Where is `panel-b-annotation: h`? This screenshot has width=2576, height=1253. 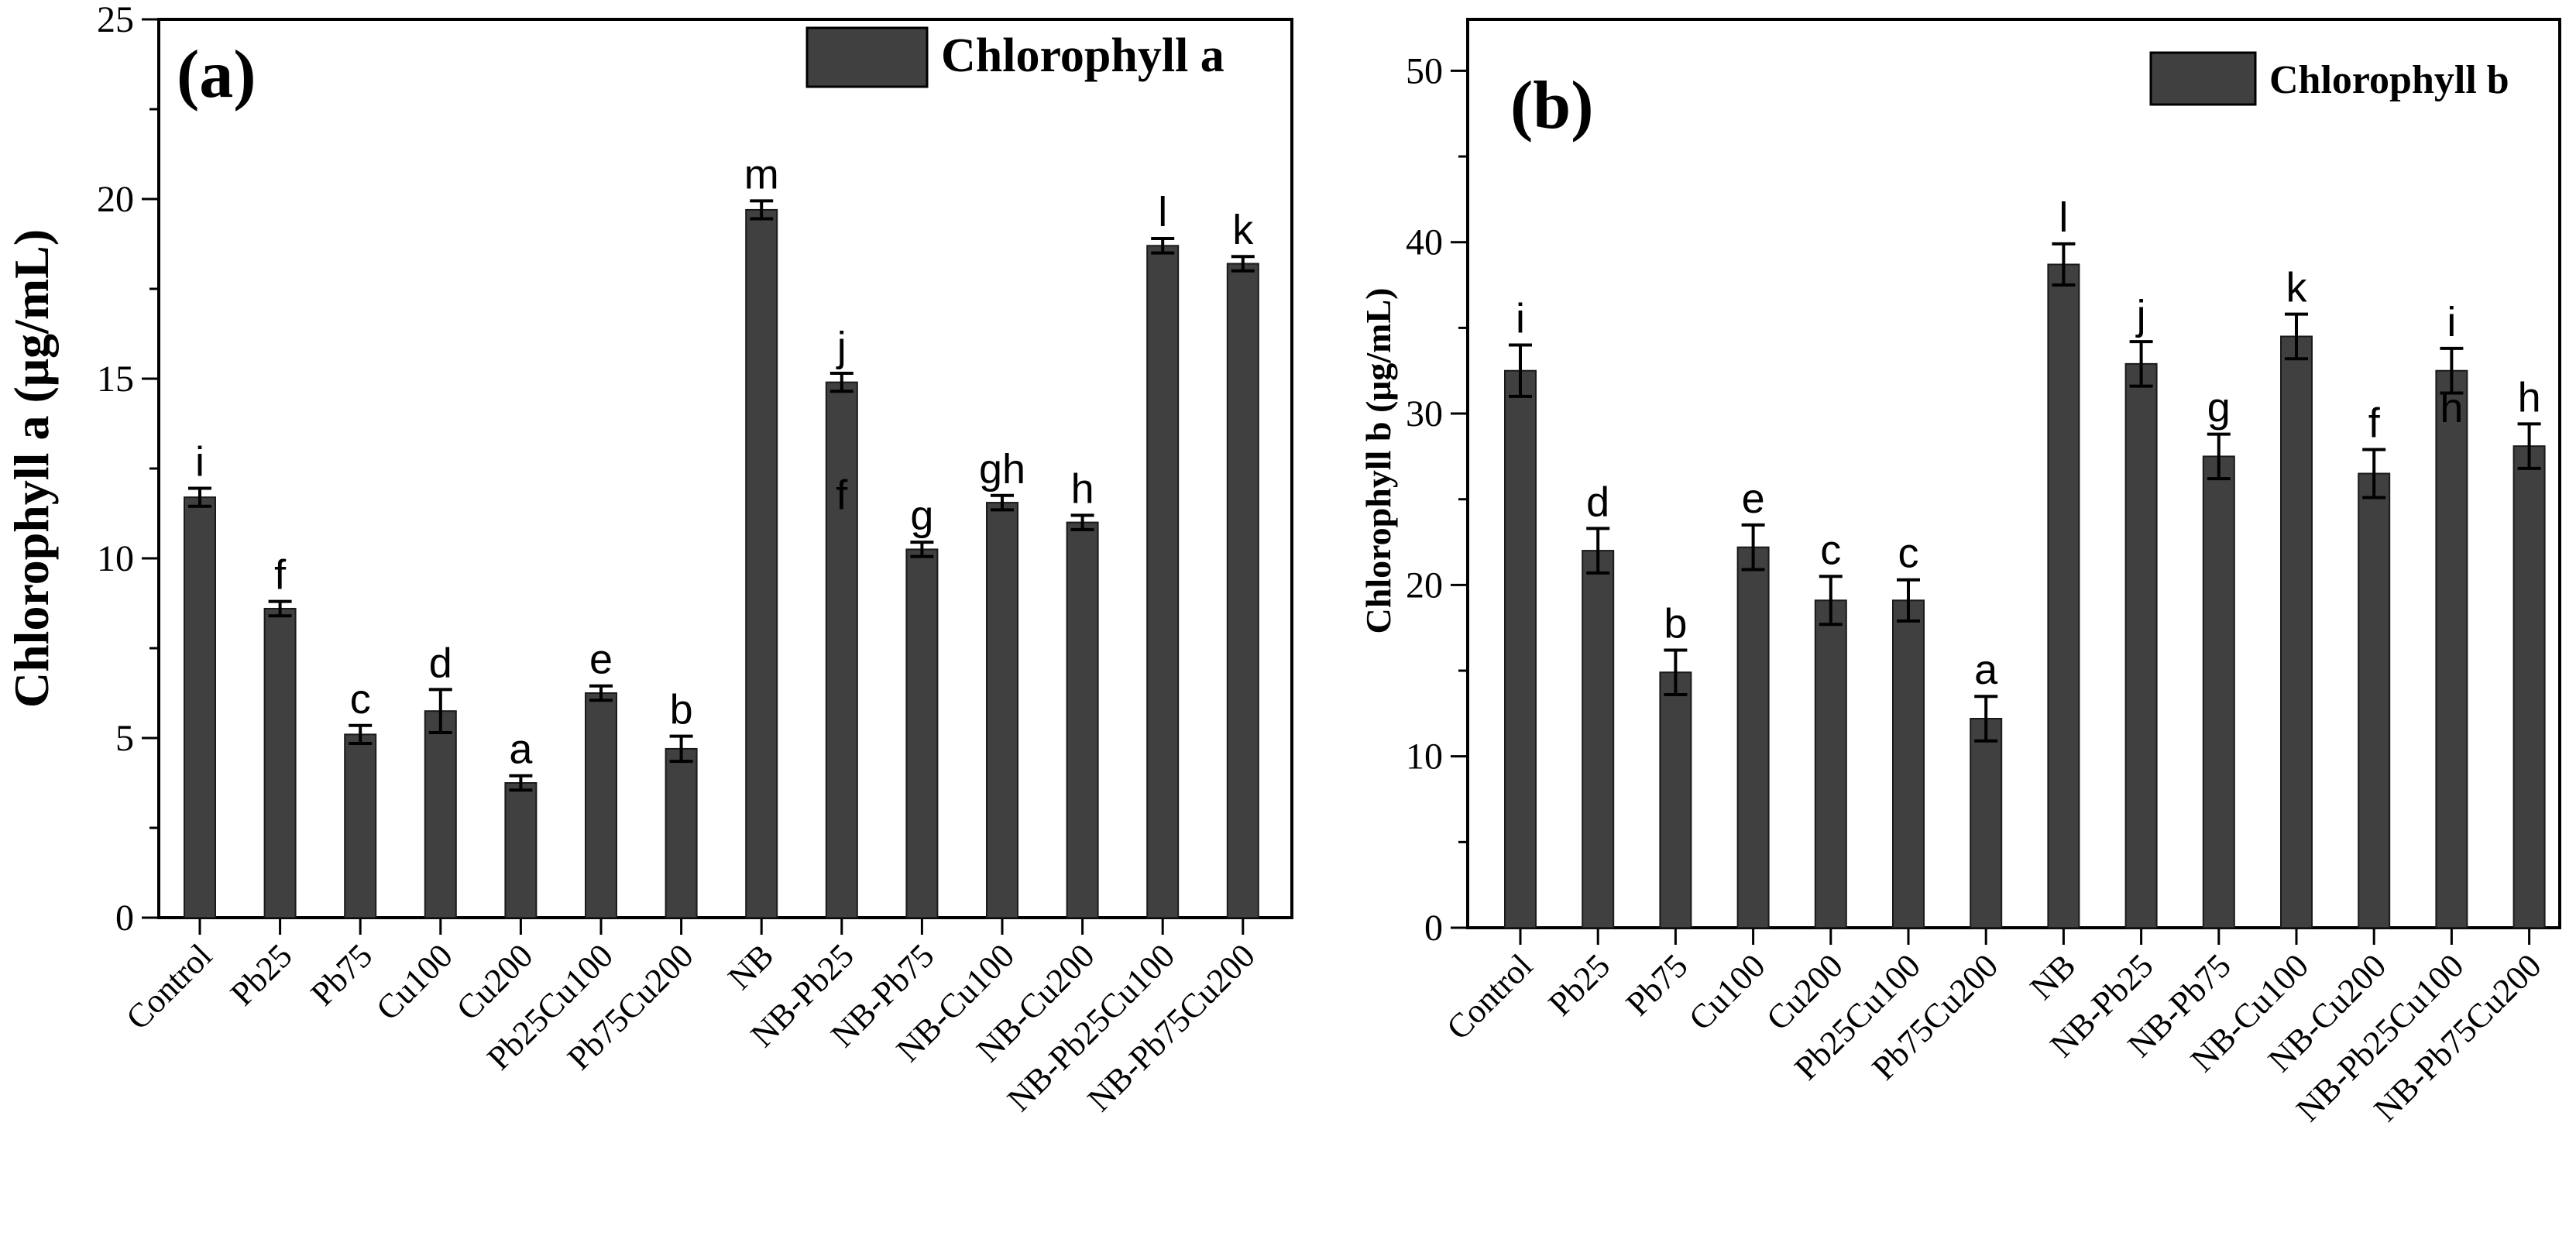 panel-b-annotation: h is located at coordinates (2451, 408).